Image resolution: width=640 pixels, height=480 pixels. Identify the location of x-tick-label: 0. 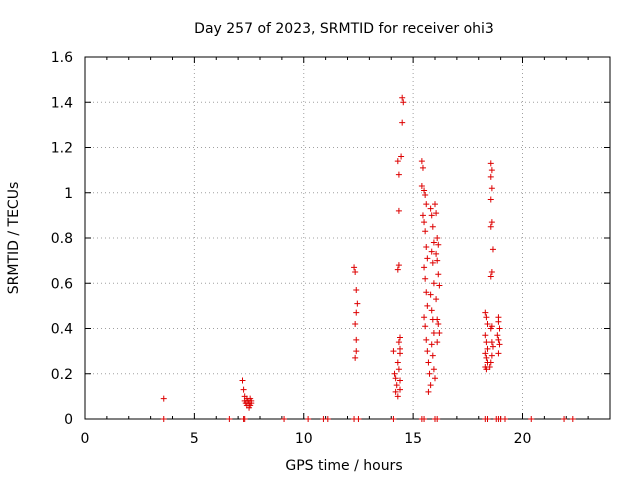
(85, 439).